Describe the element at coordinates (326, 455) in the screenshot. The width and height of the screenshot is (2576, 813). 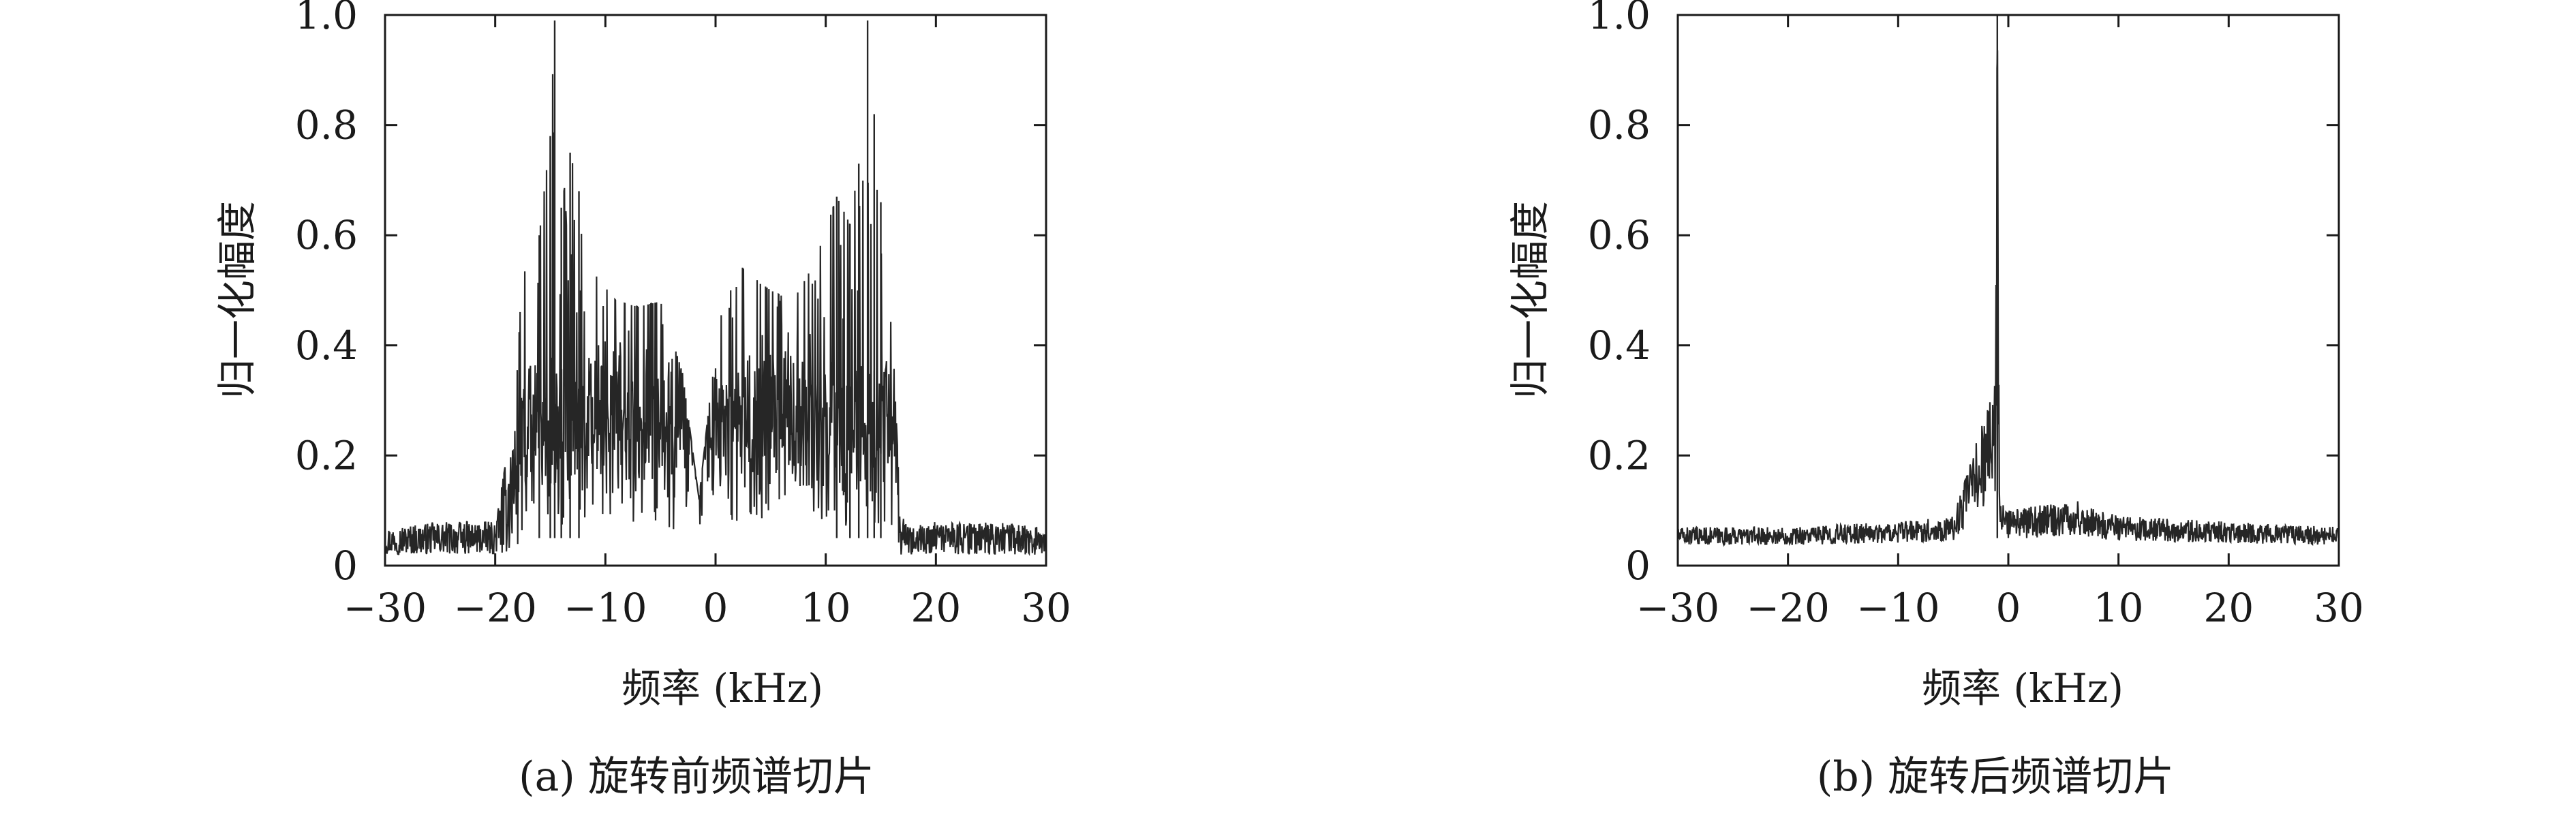
I see `y-tick-label-a-1: 0.2` at that location.